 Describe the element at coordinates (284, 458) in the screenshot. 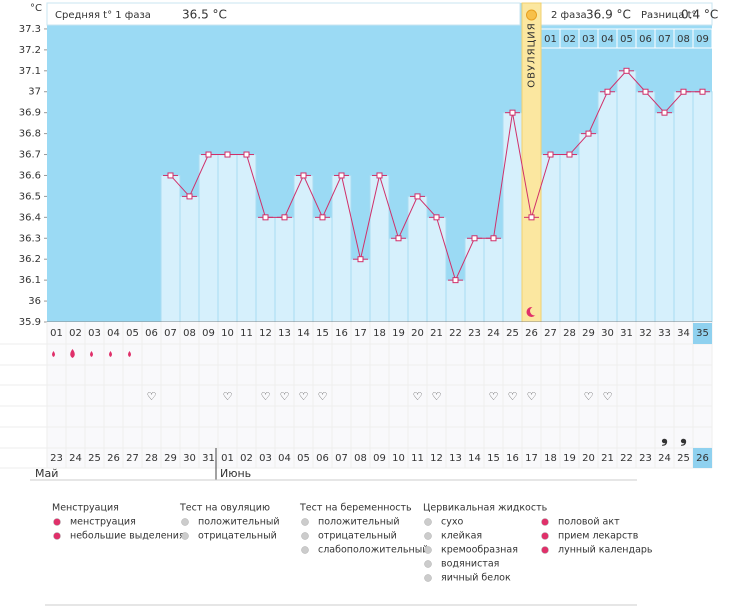

I see `date: 04` at that location.